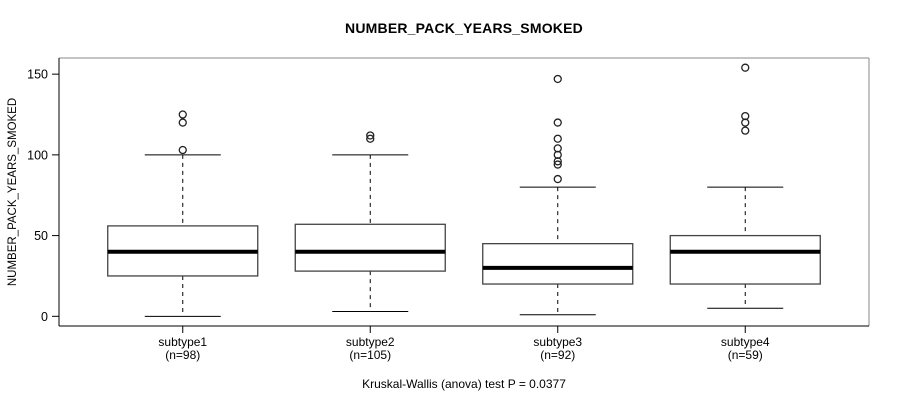 The height and width of the screenshot is (400, 900). What do you see at coordinates (44, 317) in the screenshot?
I see `y-tick-label: 0` at bounding box center [44, 317].